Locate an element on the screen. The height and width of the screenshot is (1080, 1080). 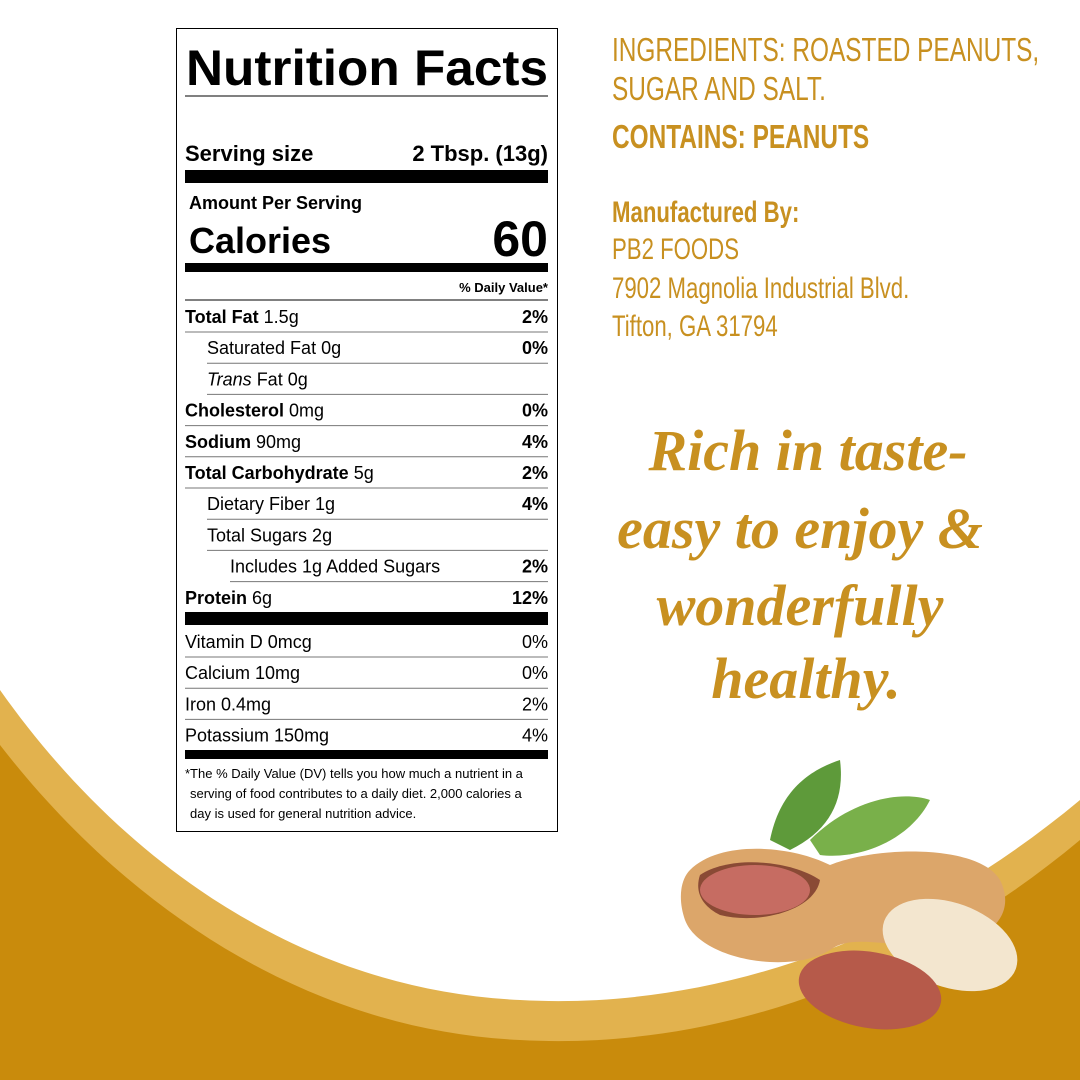
nutrient-label: Potassium 150mg is located at coordinates (257, 736).